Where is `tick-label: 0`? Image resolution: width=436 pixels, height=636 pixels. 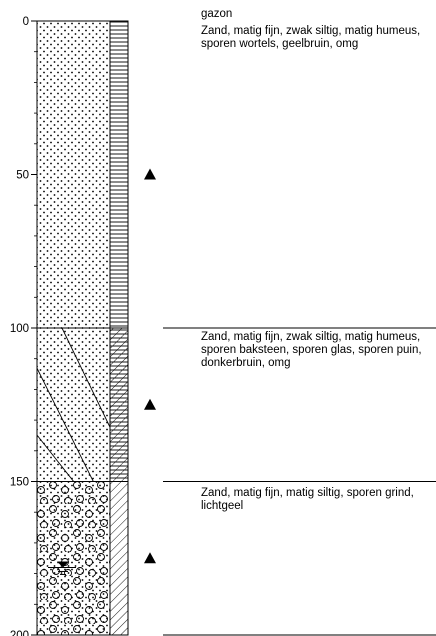
tick-label: 0 is located at coordinates (26, 22).